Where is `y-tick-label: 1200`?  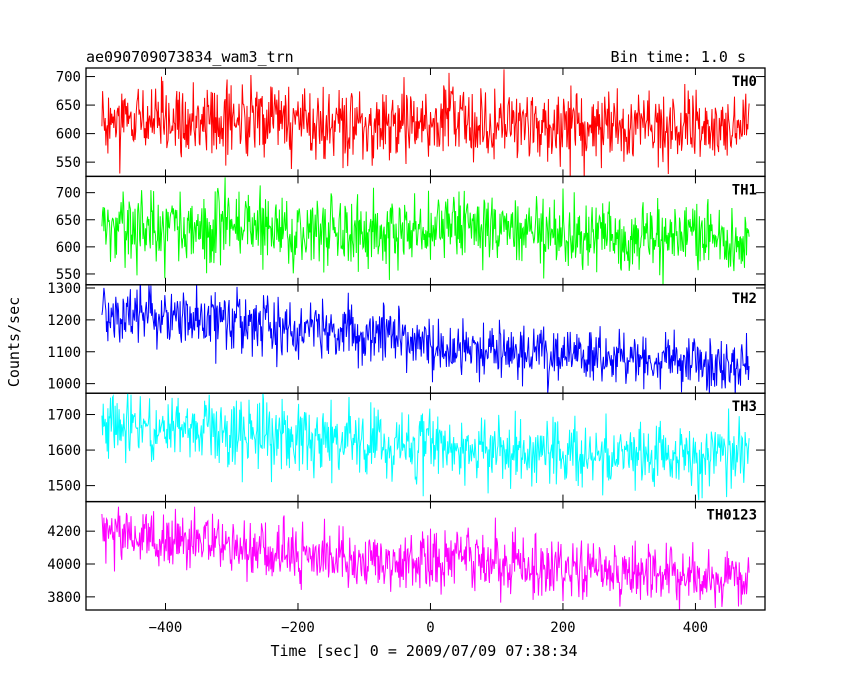
y-tick-label: 1200 is located at coordinates (64, 321).